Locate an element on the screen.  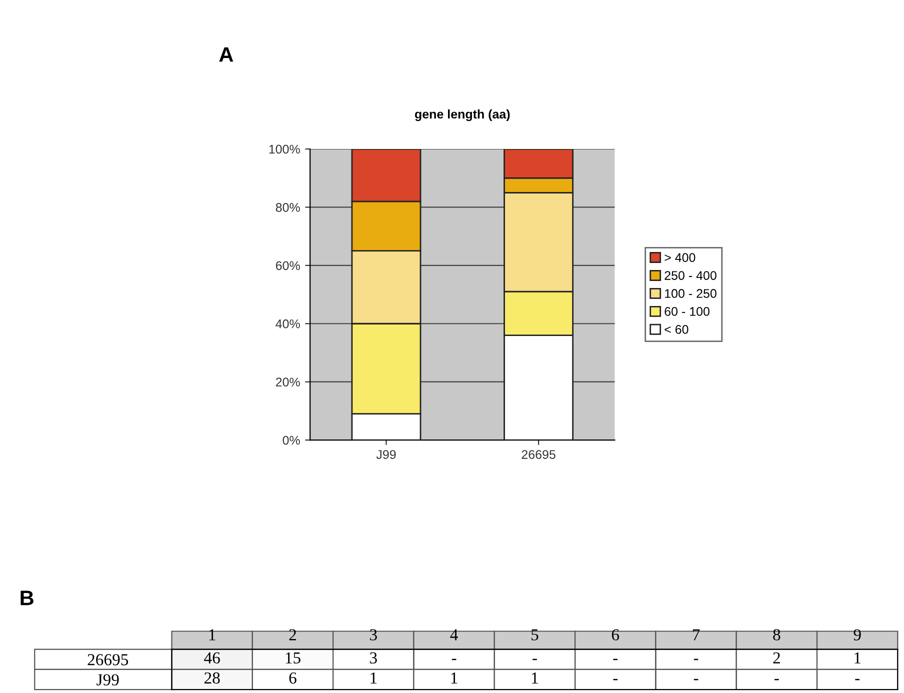
x-tick-label: 1 is located at coordinates (212, 634).